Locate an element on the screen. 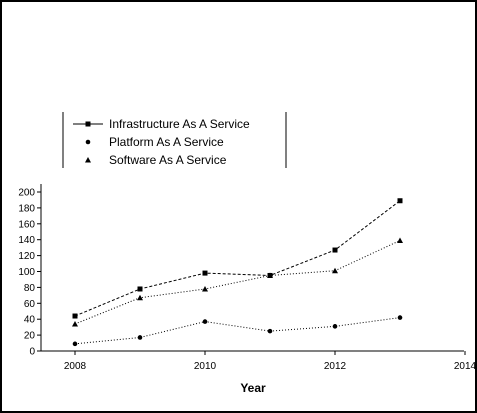 Image resolution: width=477 pixels, height=413 pixels. legend-entry: Software As A Service is located at coordinates (168, 160).